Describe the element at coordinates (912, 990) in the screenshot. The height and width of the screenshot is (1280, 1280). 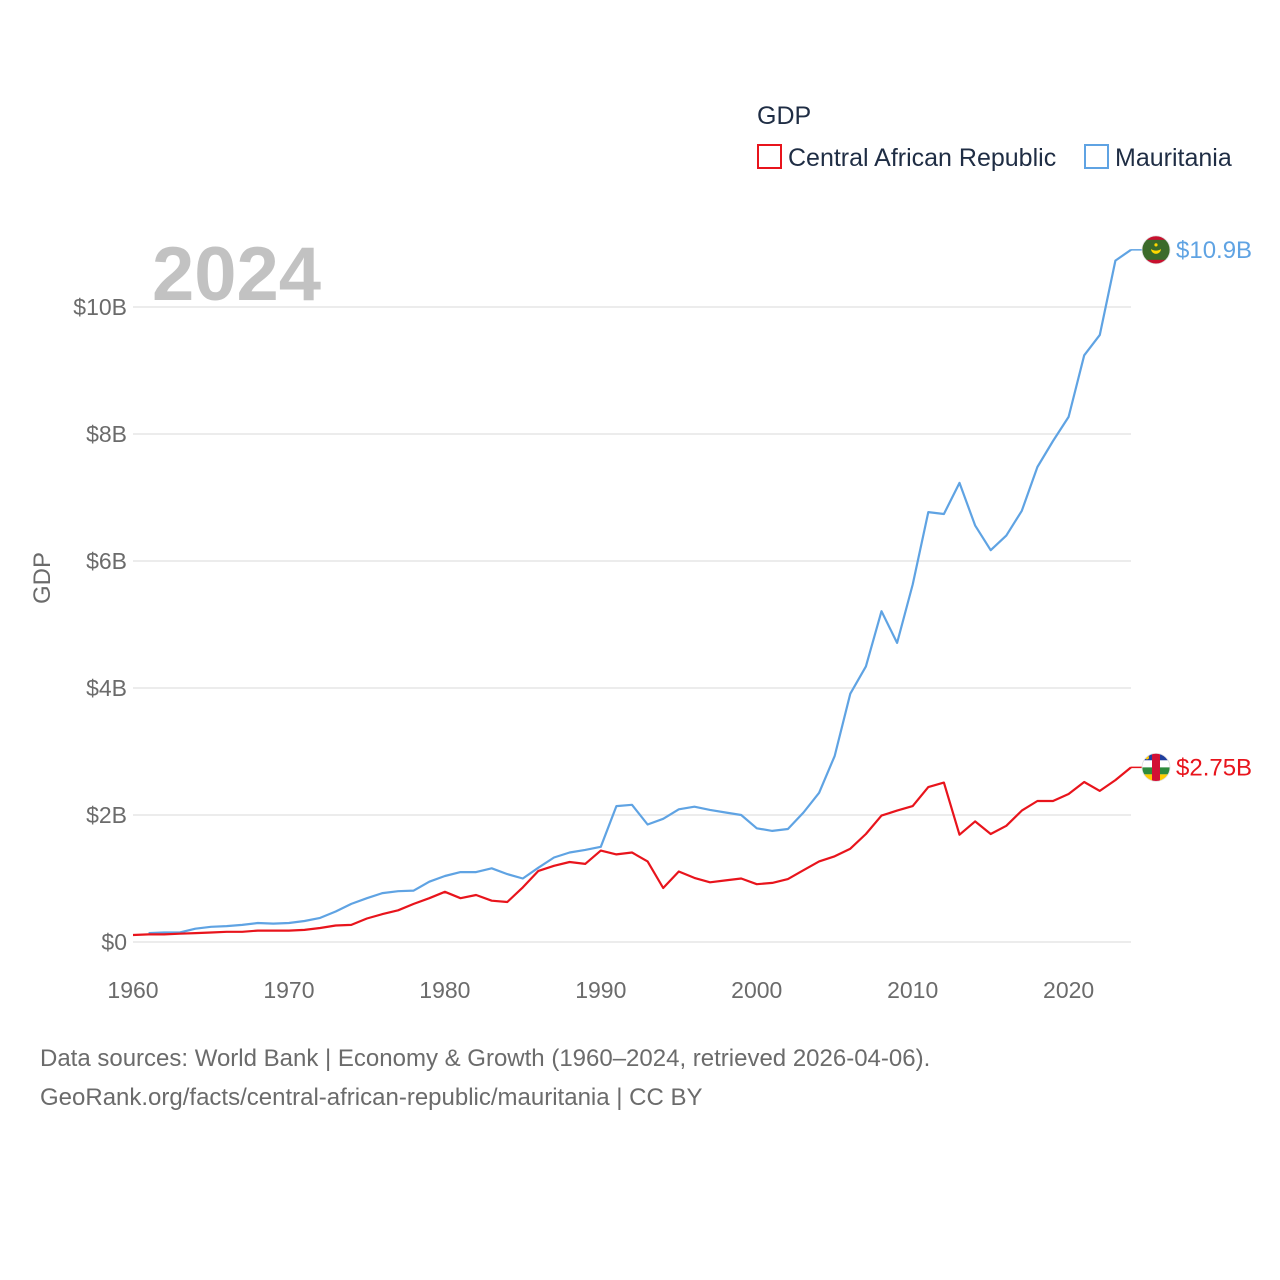
I see `x-tick-label: 2010` at that location.